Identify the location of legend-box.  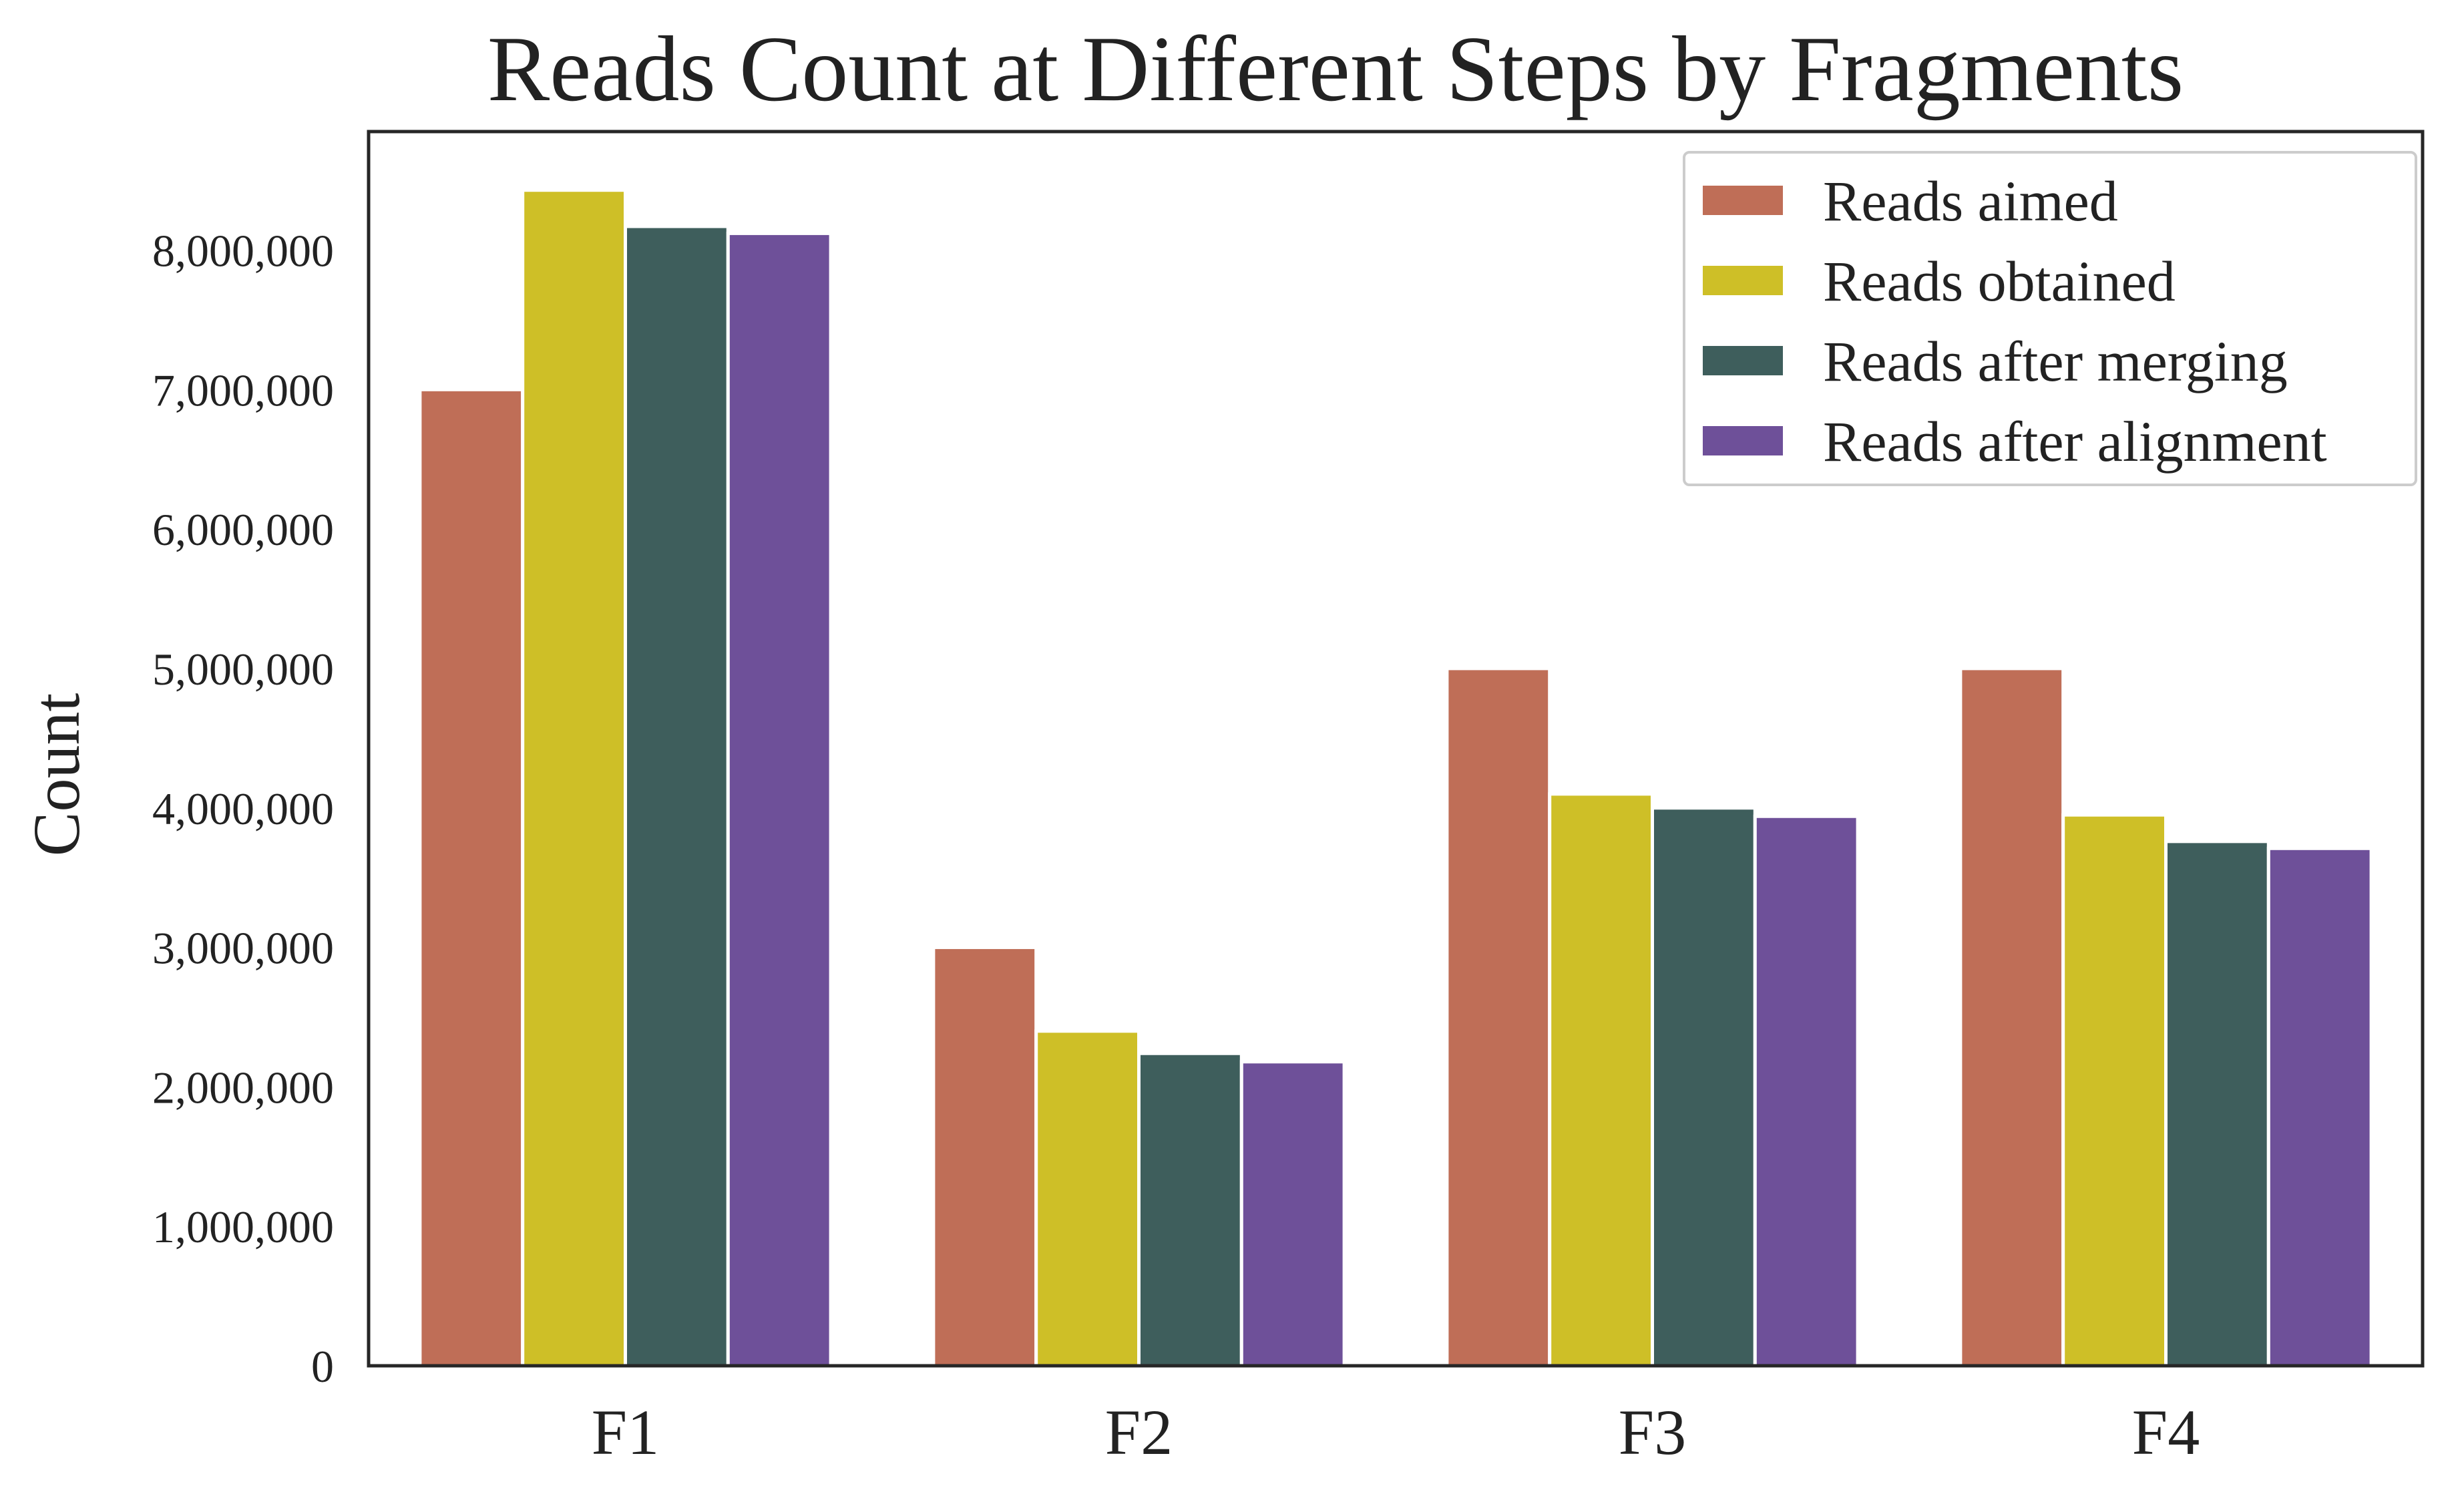
(2050, 318).